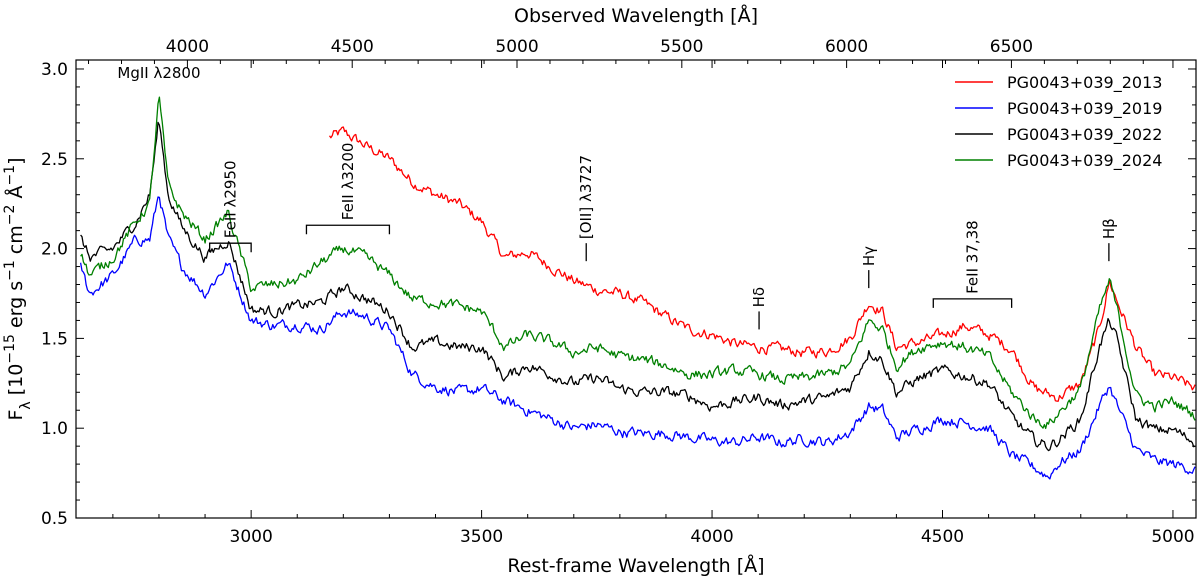  I want to click on legend-label-2: PG0043+039_2019, so click(1084, 109).